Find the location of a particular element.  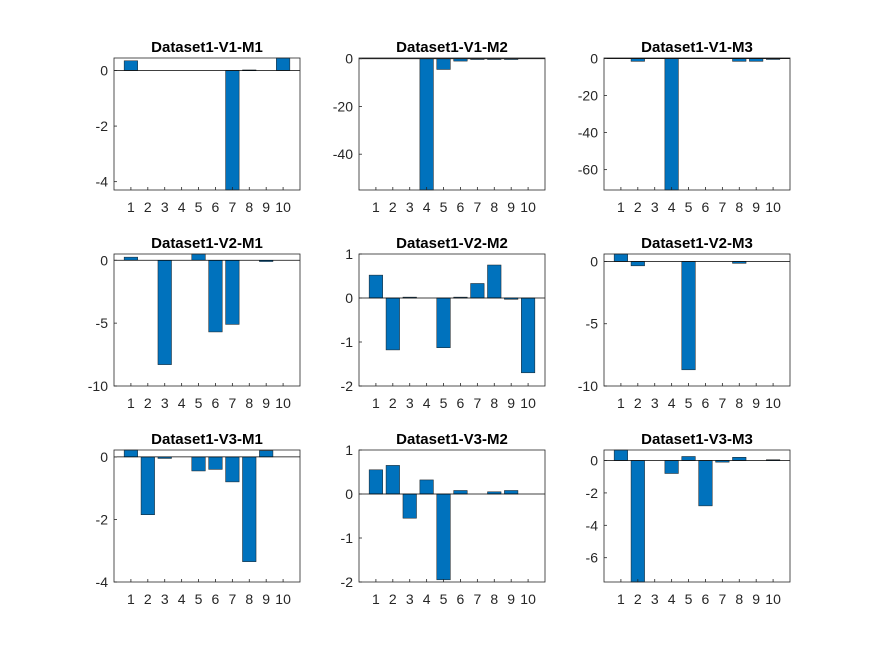

subplot: Dataset1-V3-M1 0 -2 -4 1 2 3 4 5 6 7 8 9 10 is located at coordinates (198, 519).